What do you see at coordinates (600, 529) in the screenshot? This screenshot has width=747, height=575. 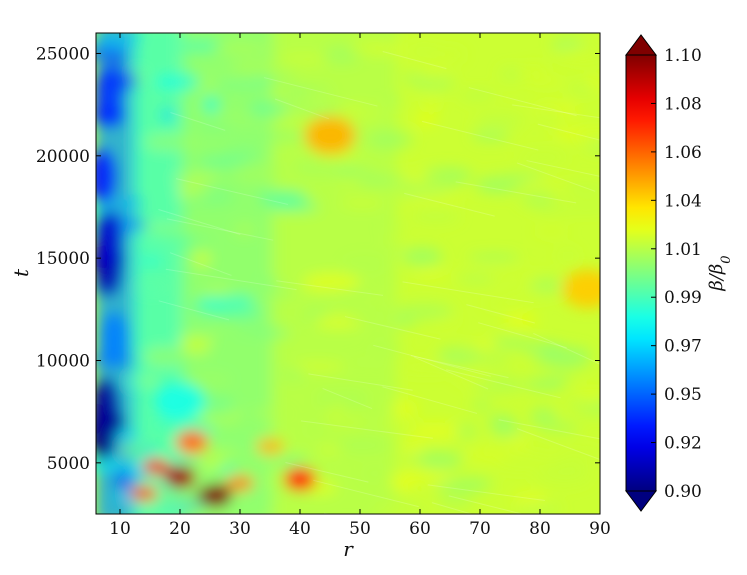 I see `x-tick-label: 90` at bounding box center [600, 529].